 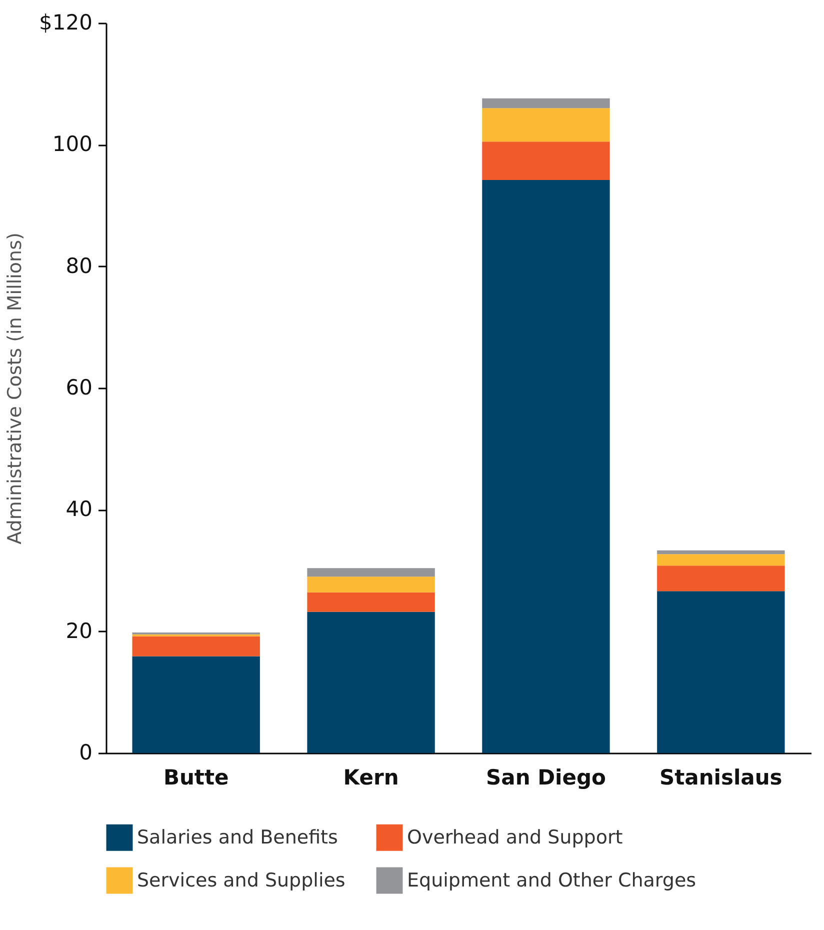 What do you see at coordinates (721, 778) in the screenshot?
I see `x-tick-label: Stanislaus` at bounding box center [721, 778].